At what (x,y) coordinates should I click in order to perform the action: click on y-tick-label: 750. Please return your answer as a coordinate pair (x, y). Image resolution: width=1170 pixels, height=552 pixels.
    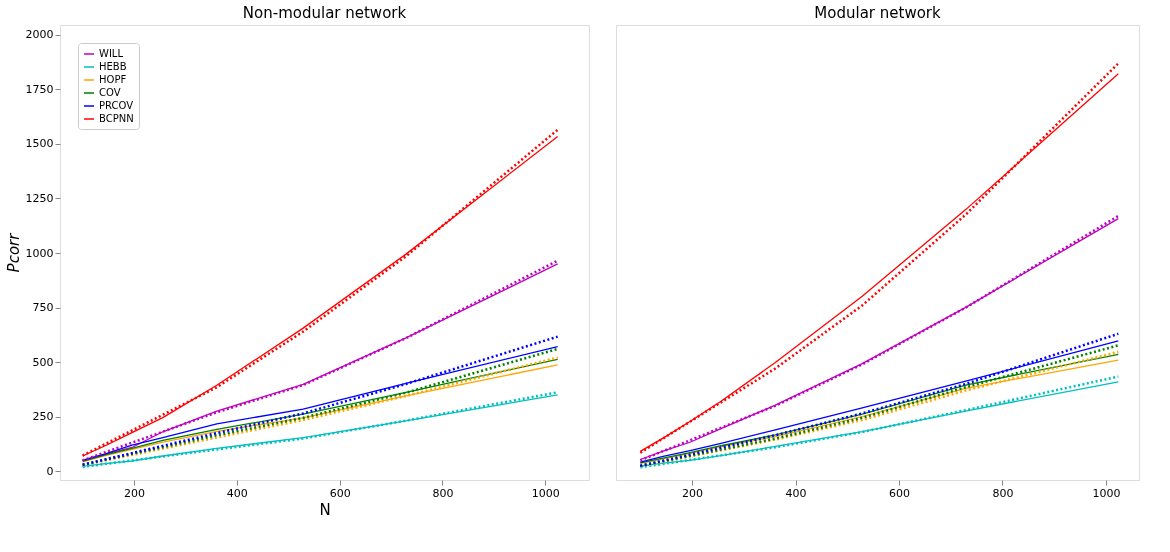
    Looking at the image, I should click on (43, 308).